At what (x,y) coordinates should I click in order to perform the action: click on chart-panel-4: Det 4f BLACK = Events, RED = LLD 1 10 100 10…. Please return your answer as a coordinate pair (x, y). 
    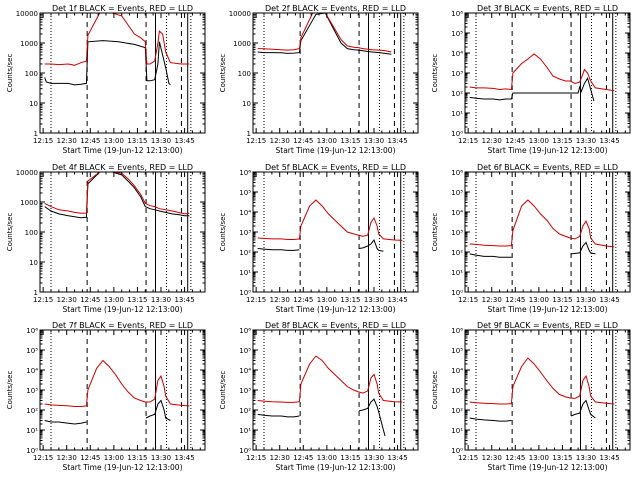
    Looking at the image, I should click on (106, 238).